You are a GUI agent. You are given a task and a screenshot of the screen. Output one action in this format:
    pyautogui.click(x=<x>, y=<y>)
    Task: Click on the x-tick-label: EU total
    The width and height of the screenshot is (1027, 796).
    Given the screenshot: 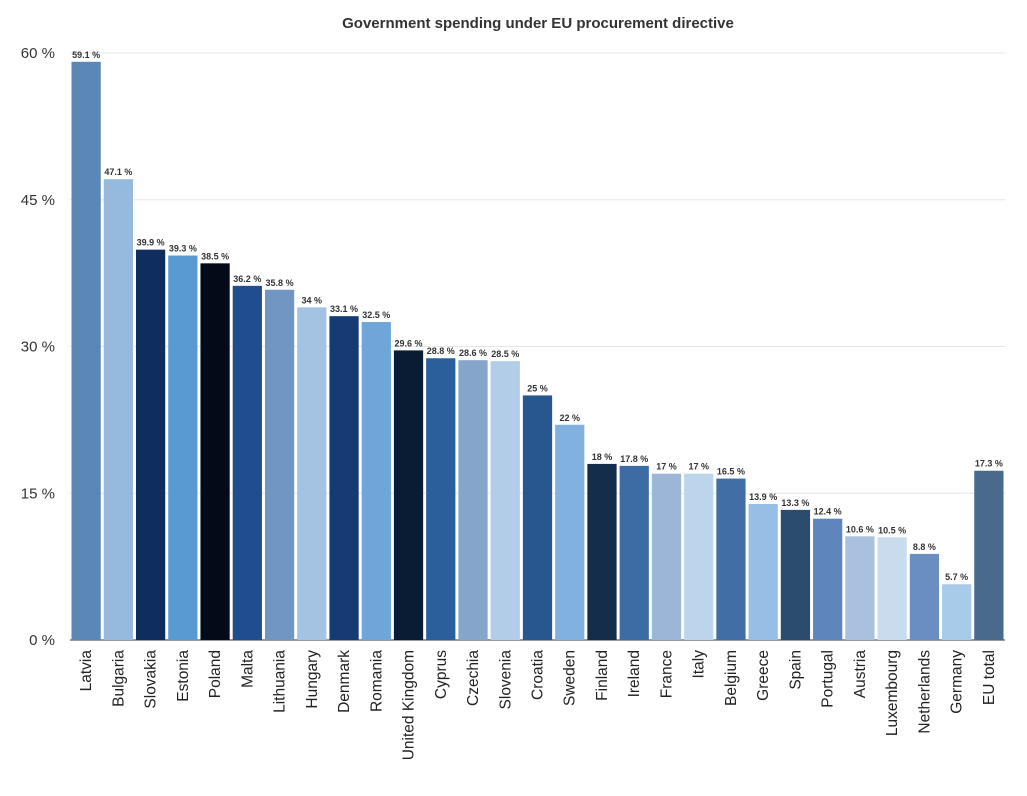 What is the action you would take?
    pyautogui.click(x=989, y=677)
    